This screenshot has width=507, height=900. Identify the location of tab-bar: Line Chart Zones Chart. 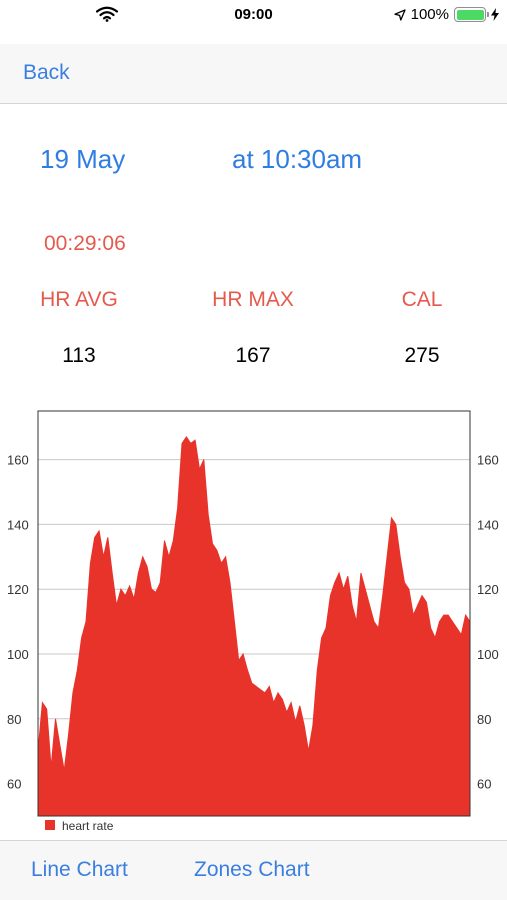
(253, 870).